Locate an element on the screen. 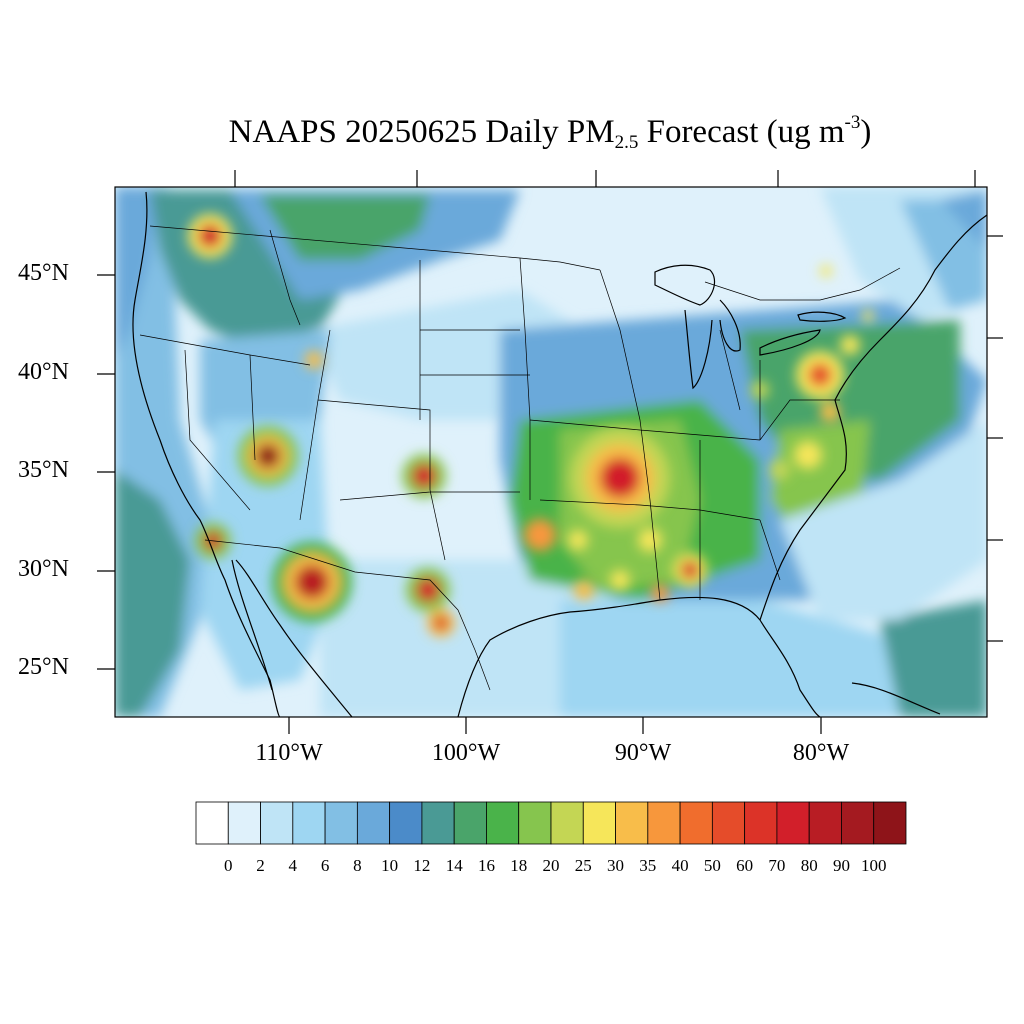 The image size is (1024, 1024). title-middle: Forecast (ug m is located at coordinates (741, 132).